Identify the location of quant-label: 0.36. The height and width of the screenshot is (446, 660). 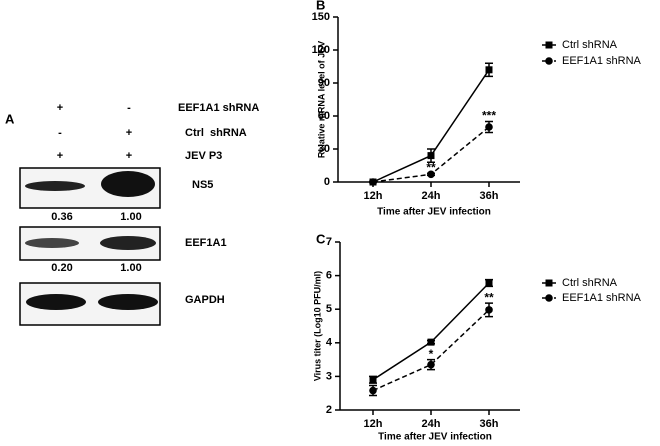
(61, 217).